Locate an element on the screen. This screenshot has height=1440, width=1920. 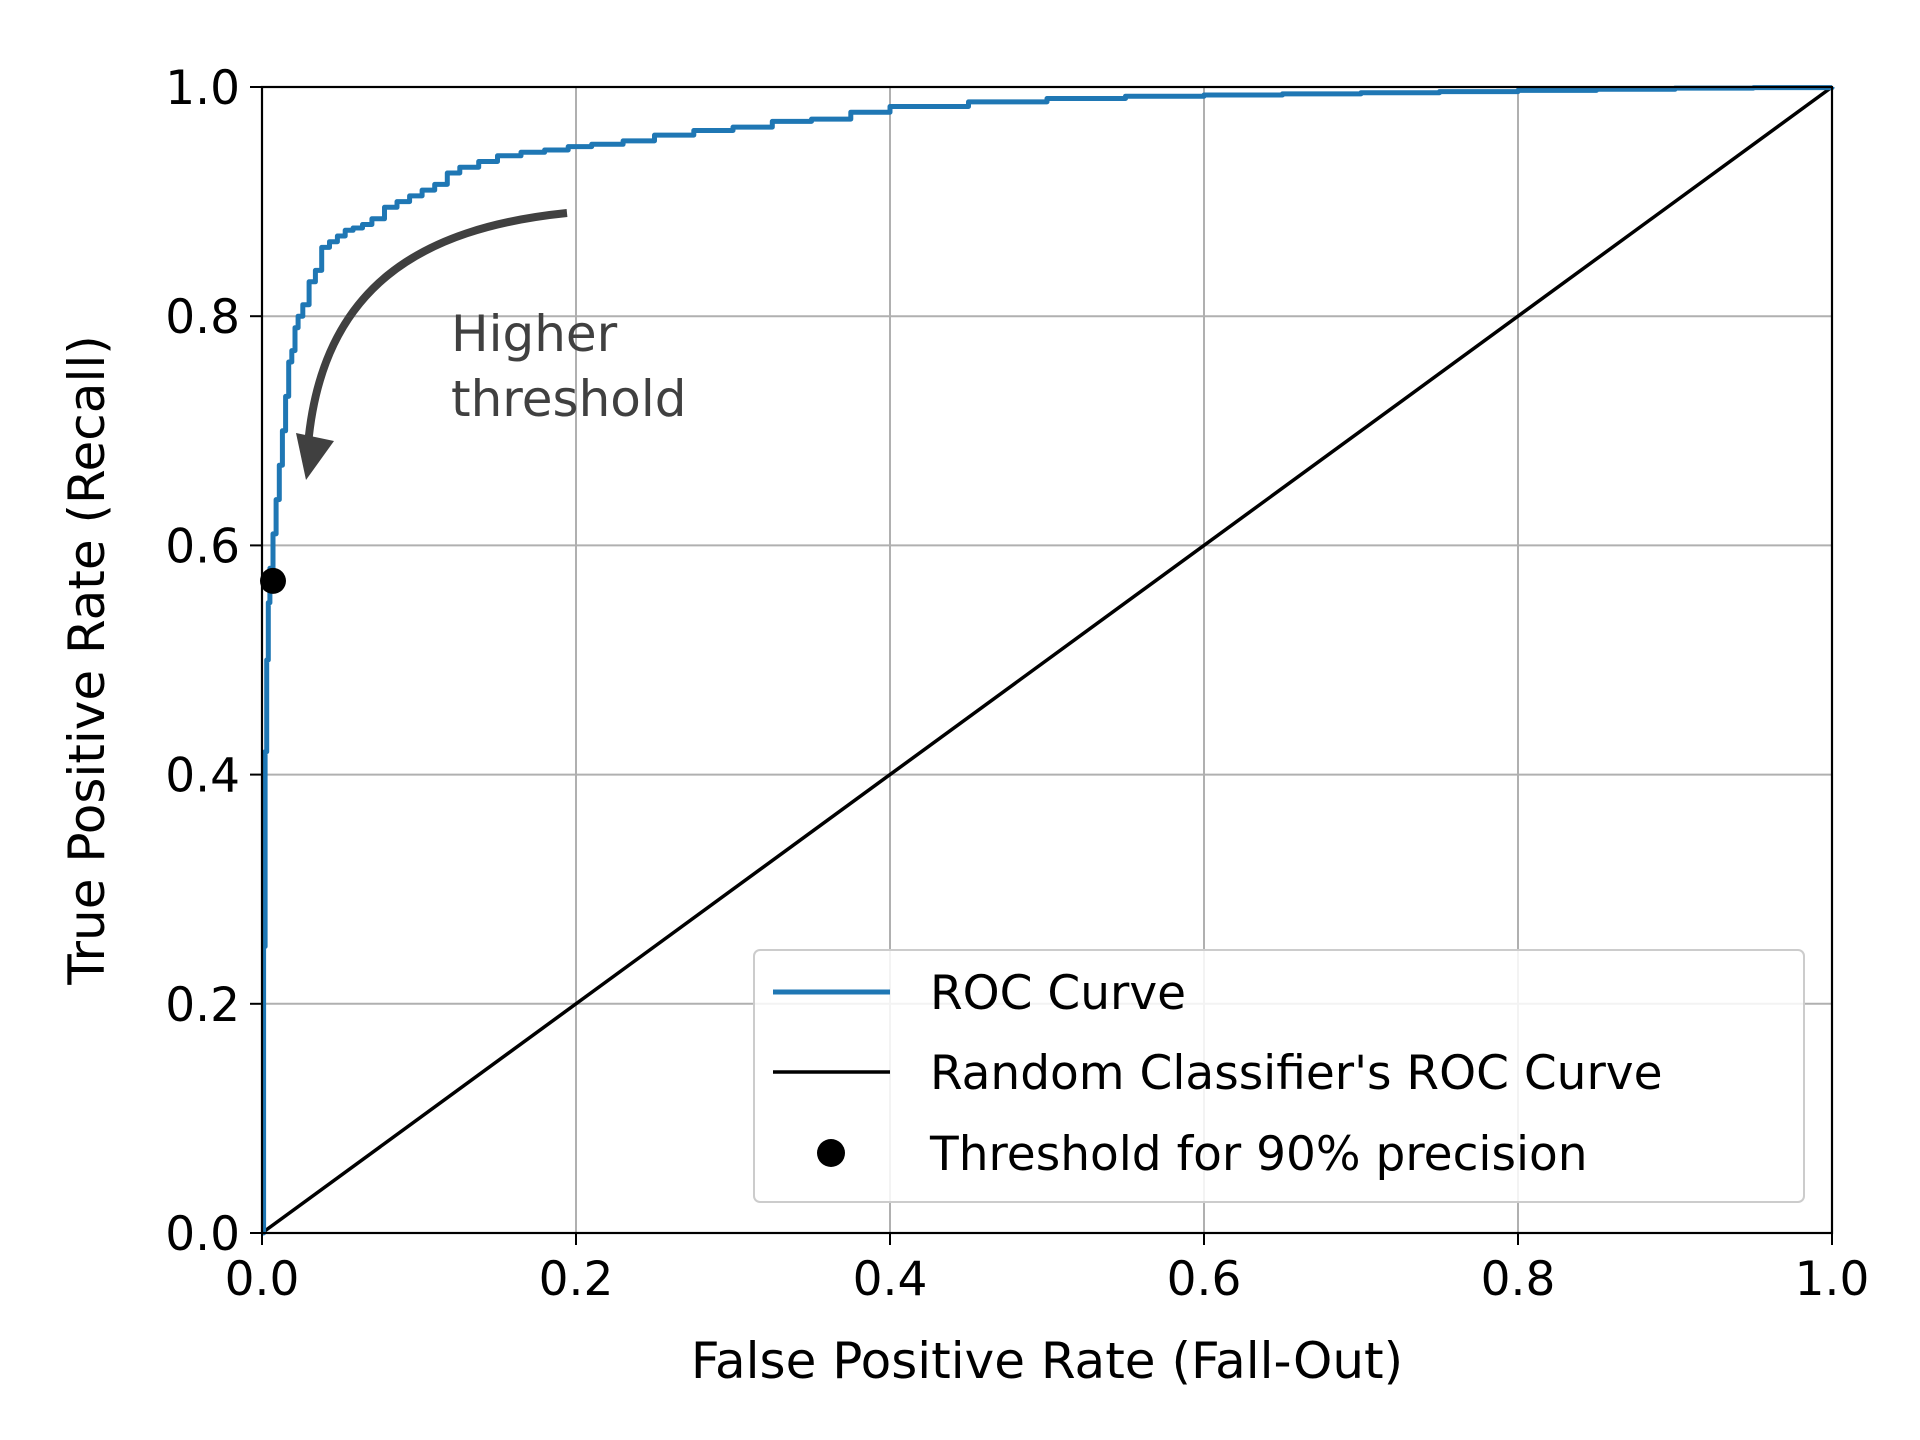
x-axis-label: False Positive Rate (Fall-Out) is located at coordinates (1047, 1361).